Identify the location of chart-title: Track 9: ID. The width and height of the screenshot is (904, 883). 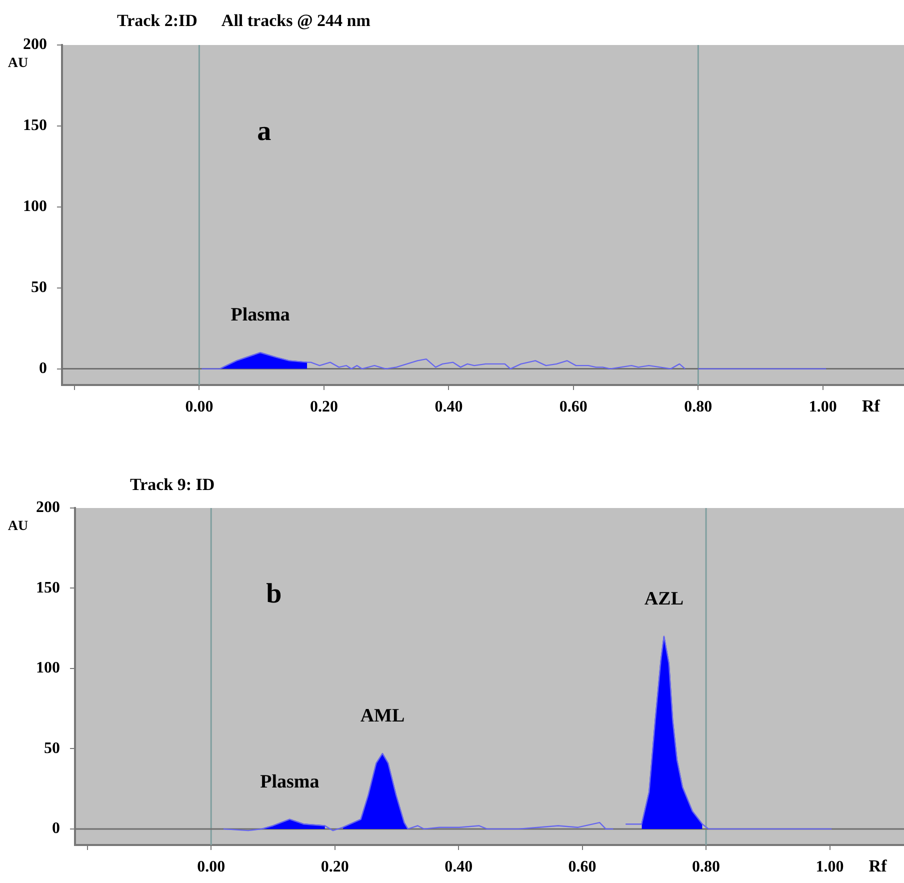
(172, 484).